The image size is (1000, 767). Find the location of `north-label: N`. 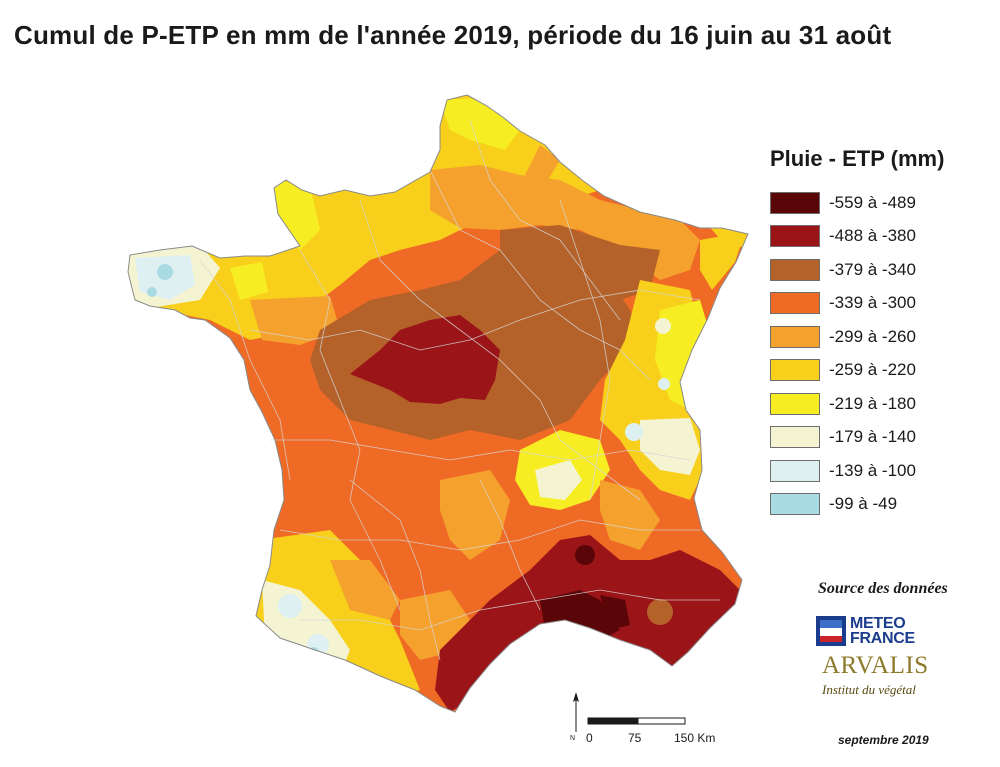

north-label: N is located at coordinates (572, 738).